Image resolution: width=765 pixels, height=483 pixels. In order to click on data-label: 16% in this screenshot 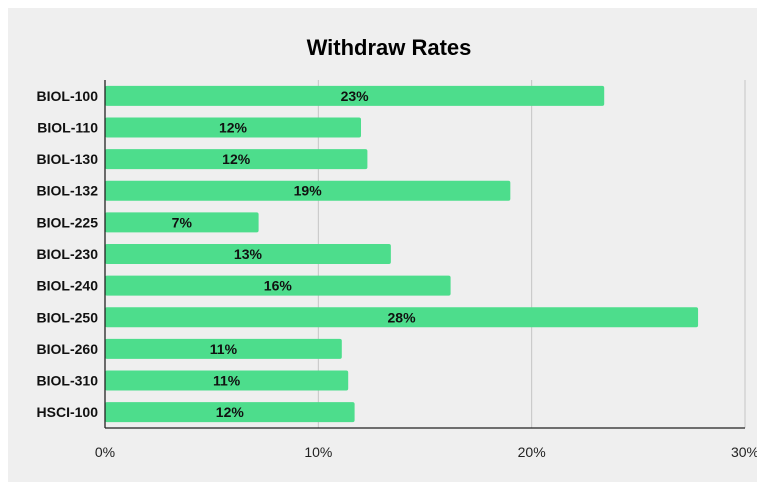, I will do `click(278, 286)`.